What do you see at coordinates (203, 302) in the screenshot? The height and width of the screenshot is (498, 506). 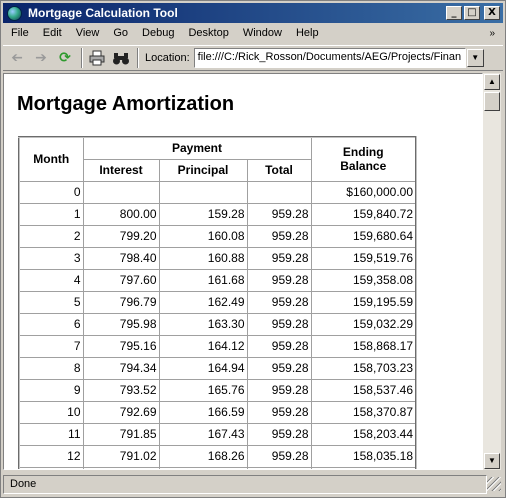 I see `cell-principal: 162.49` at bounding box center [203, 302].